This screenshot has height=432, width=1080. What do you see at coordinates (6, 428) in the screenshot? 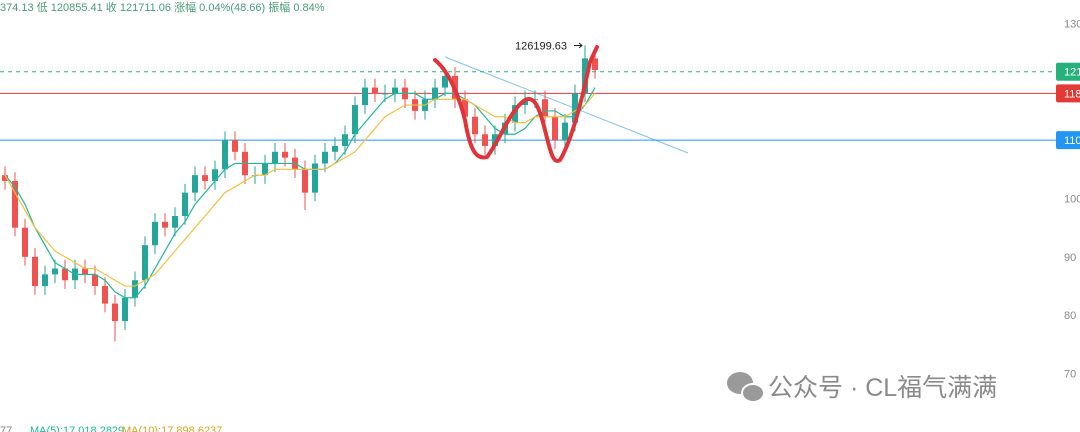
I see `footer-item: 77` at bounding box center [6, 428].